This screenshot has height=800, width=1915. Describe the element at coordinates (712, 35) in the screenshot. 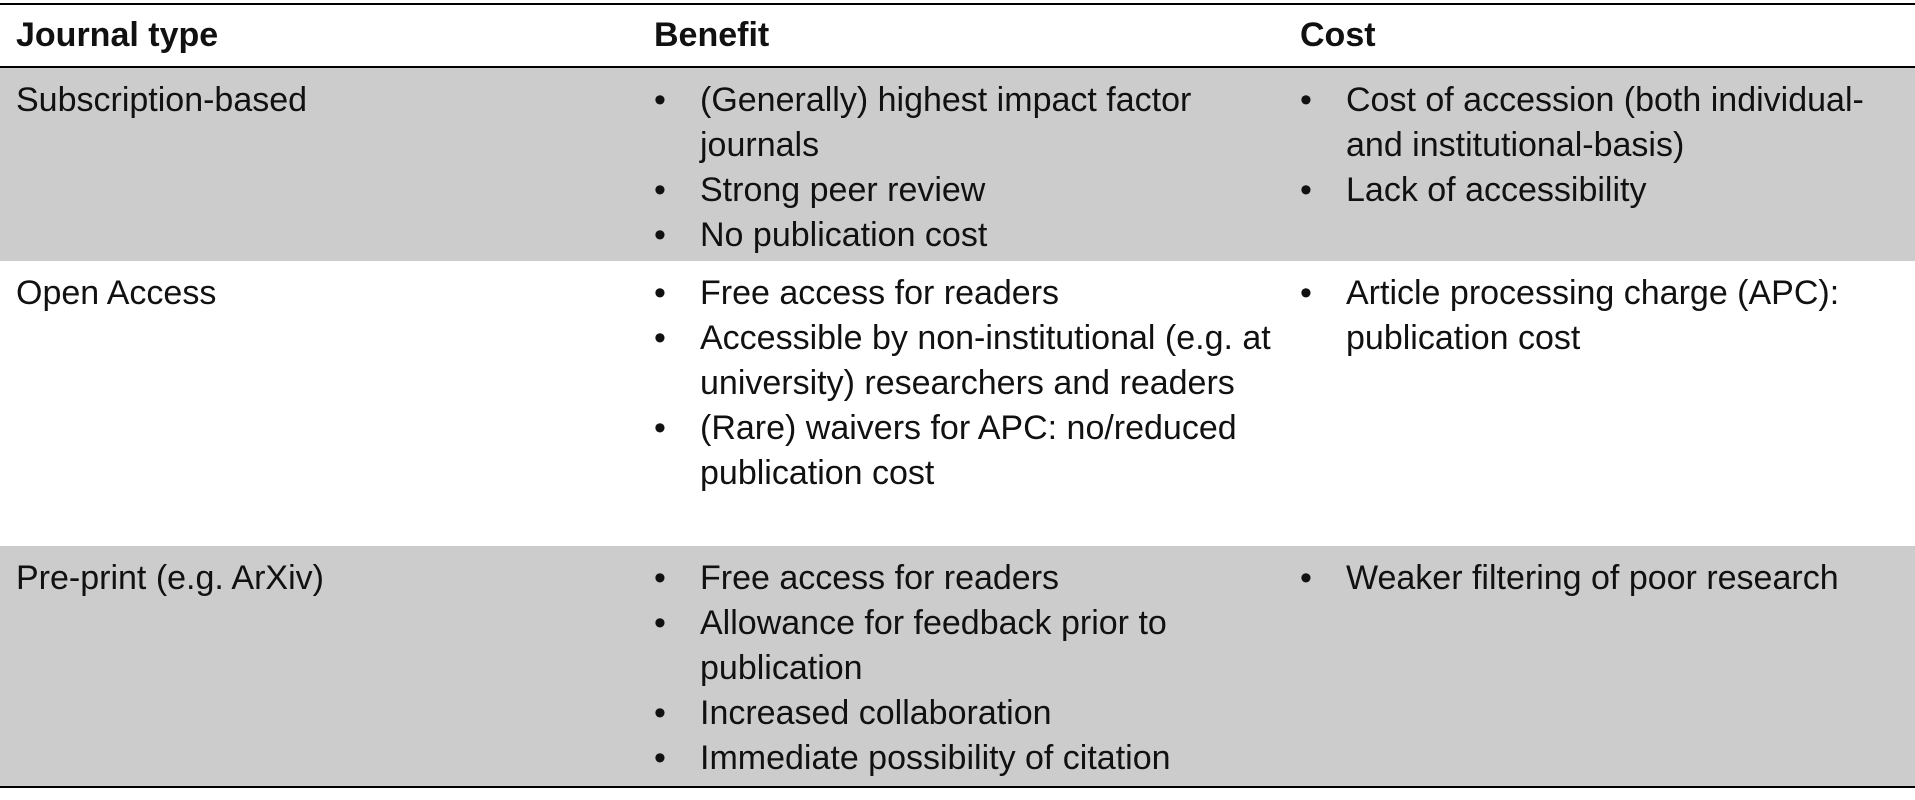

I see `header-benefit: Benefit` at that location.